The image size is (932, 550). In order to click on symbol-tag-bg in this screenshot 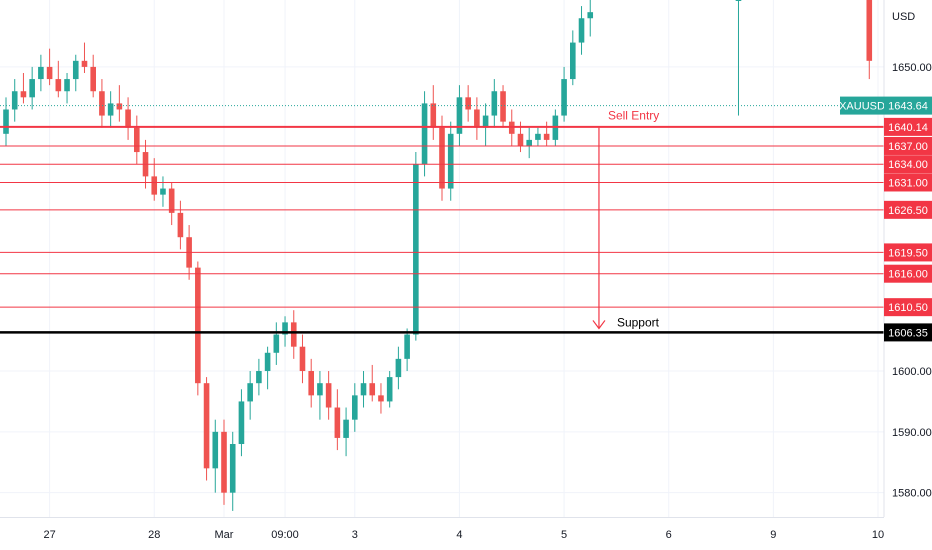, I will do `click(862, 105)`.